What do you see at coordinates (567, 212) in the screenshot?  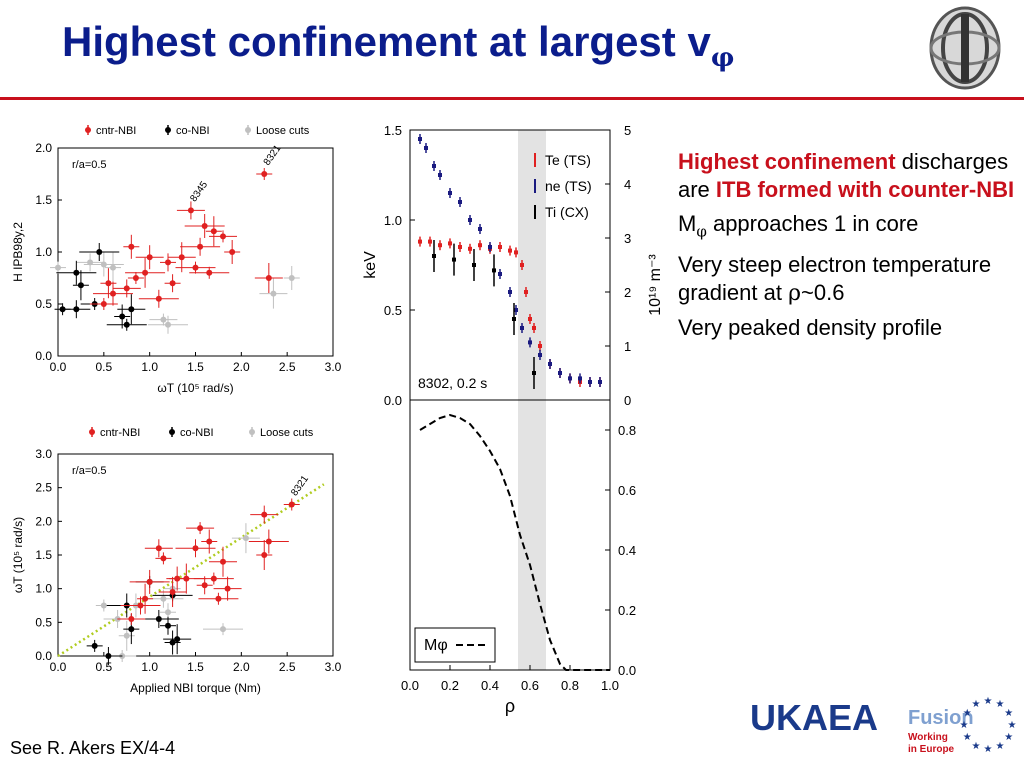 I see `legend-label: Ti (CX)` at bounding box center [567, 212].